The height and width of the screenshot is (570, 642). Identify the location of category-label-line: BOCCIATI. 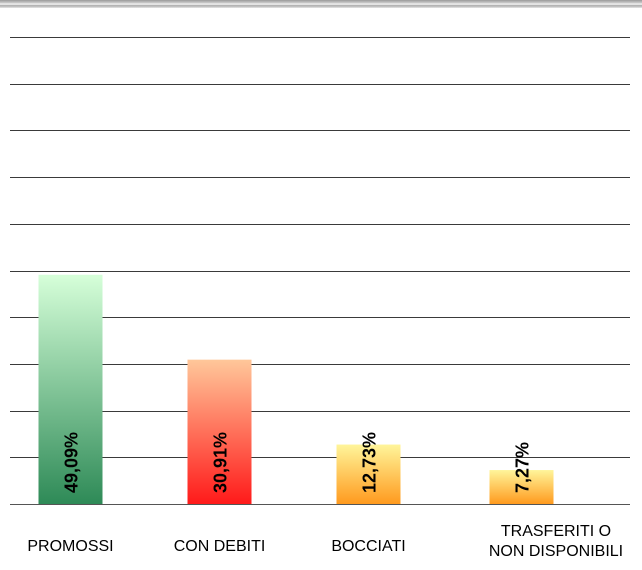
(368, 546).